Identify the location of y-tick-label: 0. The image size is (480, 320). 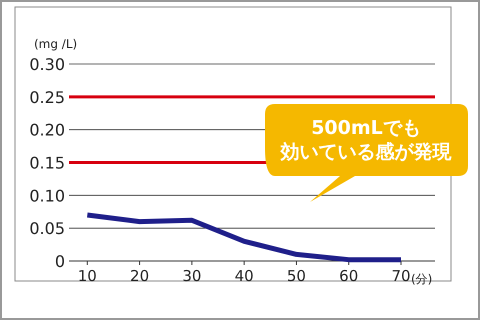
(59, 261).